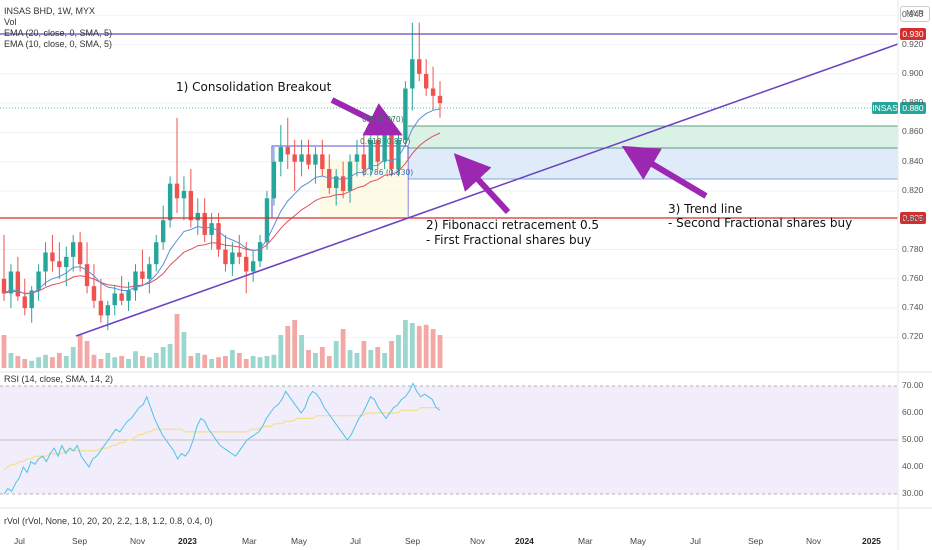 This screenshot has height=550, width=932. What do you see at coordinates (385, 141) in the screenshot?
I see `fib-label-0618: 0.618 (0.8?0)` at bounding box center [385, 141].